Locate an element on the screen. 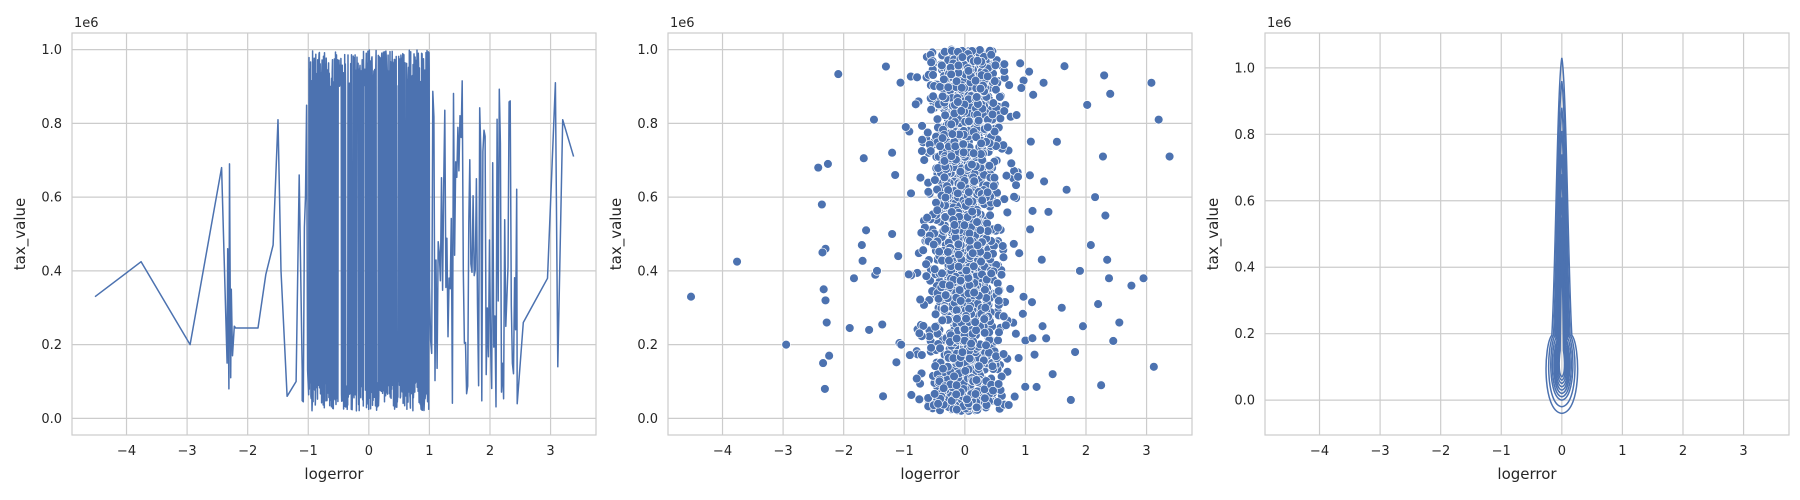 This screenshot has width=1800, height=500. x-axis-label: logerror is located at coordinates (930, 474).